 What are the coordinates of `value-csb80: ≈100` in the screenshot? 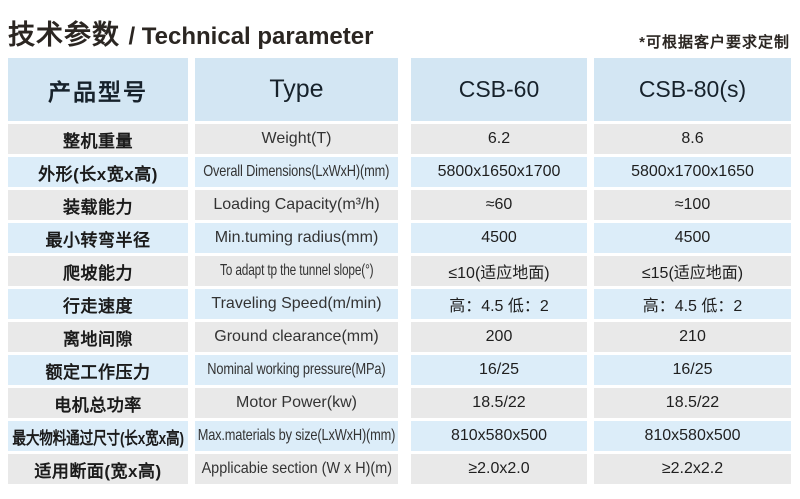 It's located at (692, 205).